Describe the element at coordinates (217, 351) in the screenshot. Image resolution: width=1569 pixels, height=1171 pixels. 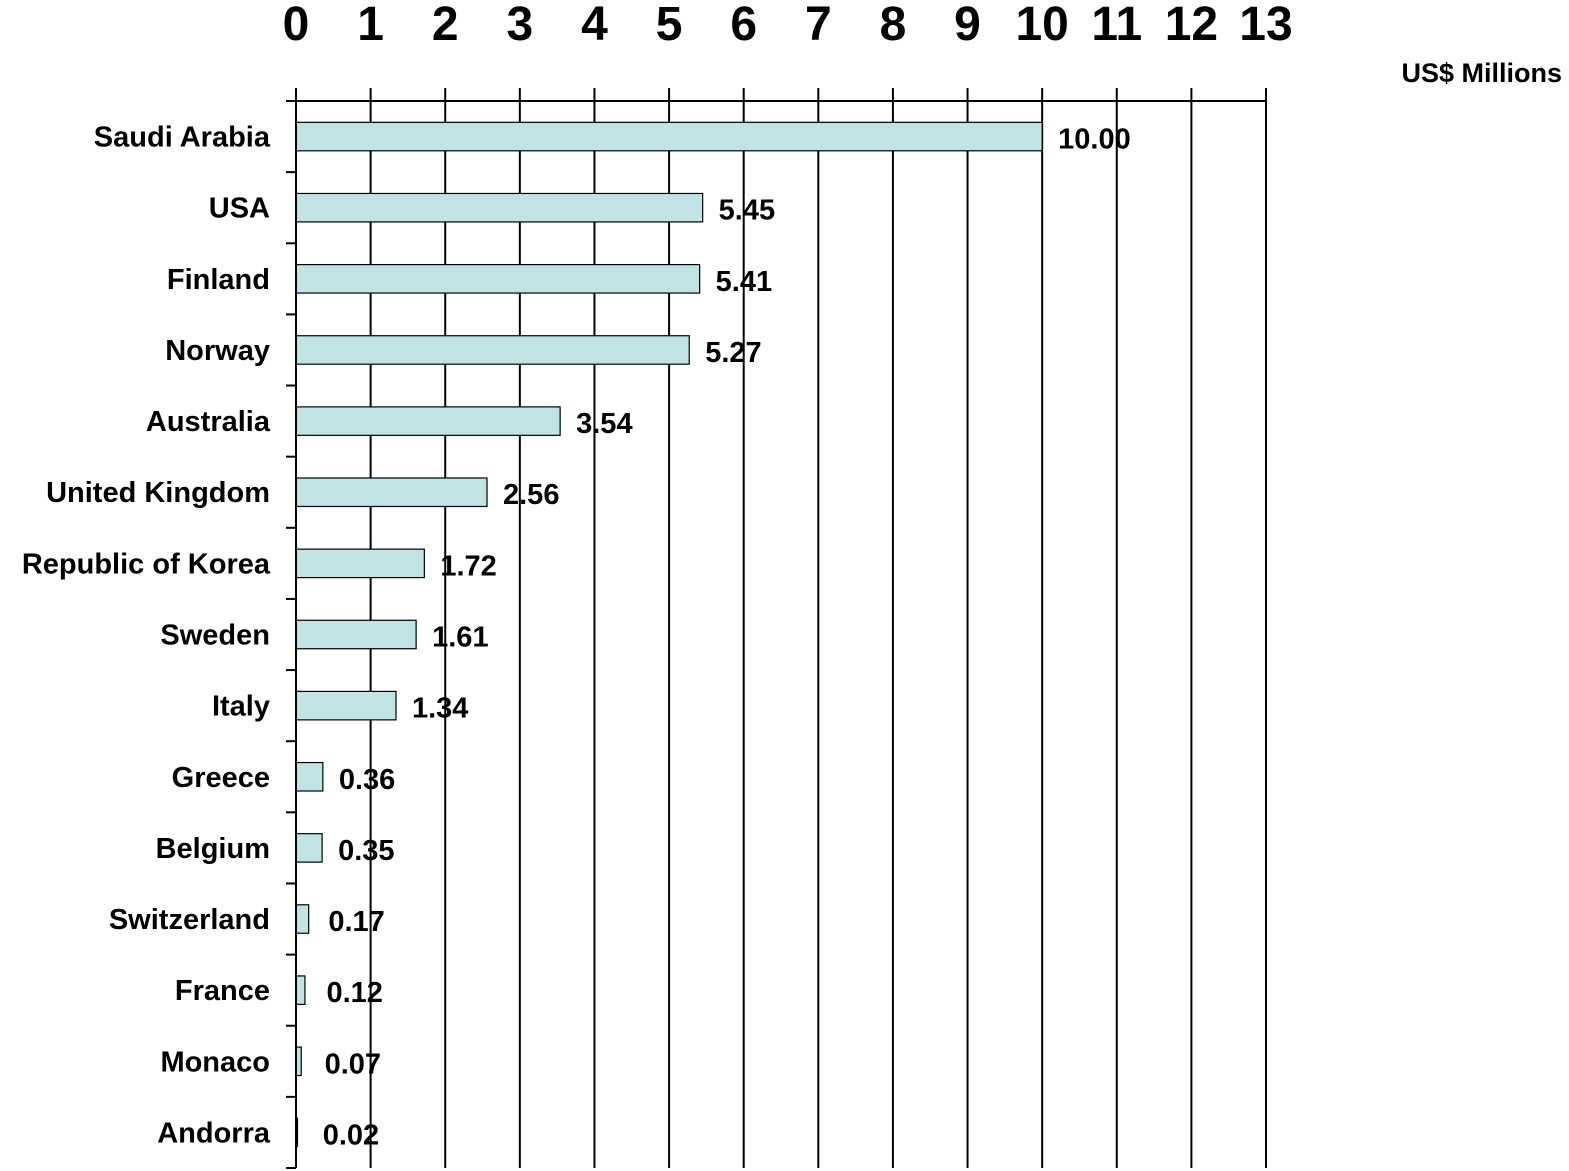
I see `category-label-3: Norway` at that location.